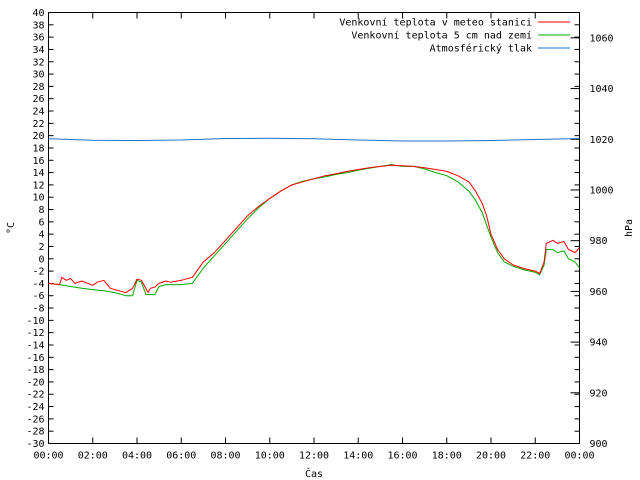  I want to click on x-tick-label: 22:00, so click(535, 456).